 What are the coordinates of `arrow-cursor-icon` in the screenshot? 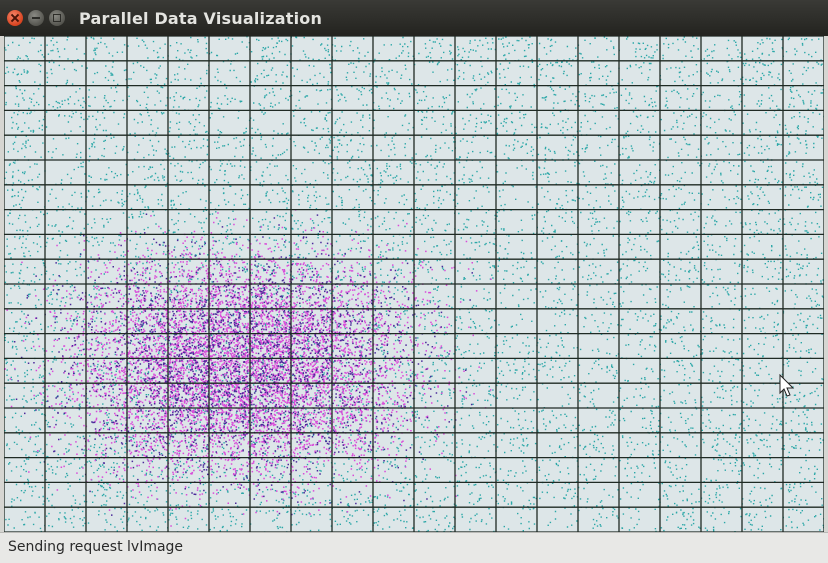 It's located at (787, 385).